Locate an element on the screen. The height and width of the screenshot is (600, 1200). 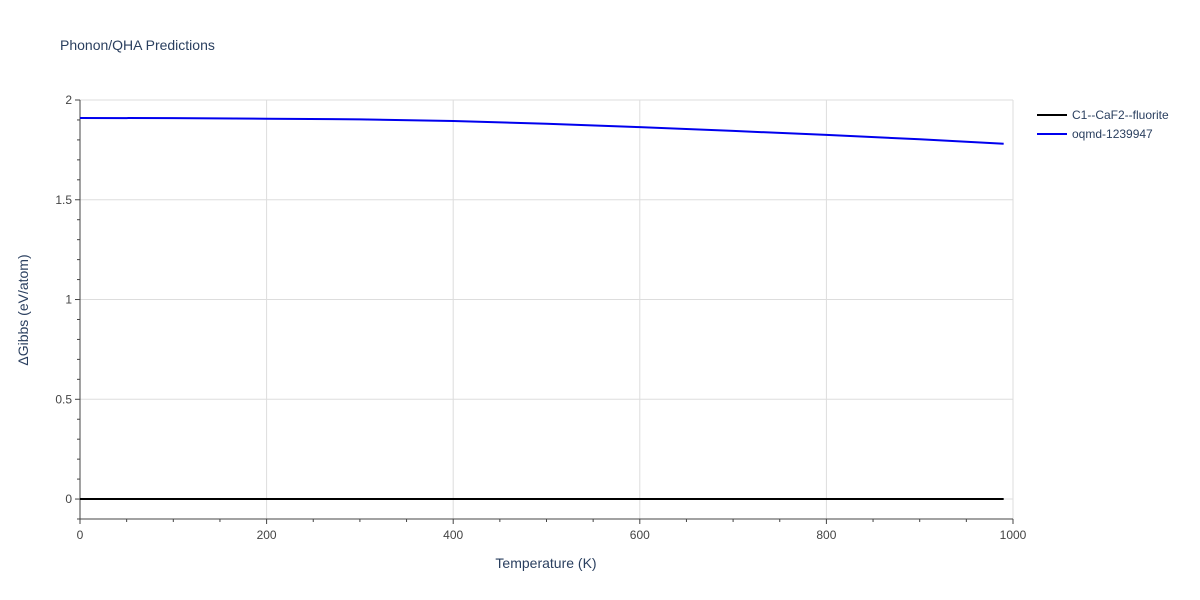
legend: C1--CaF2--fluorite oqmd-1239947 is located at coordinates (1103, 124).